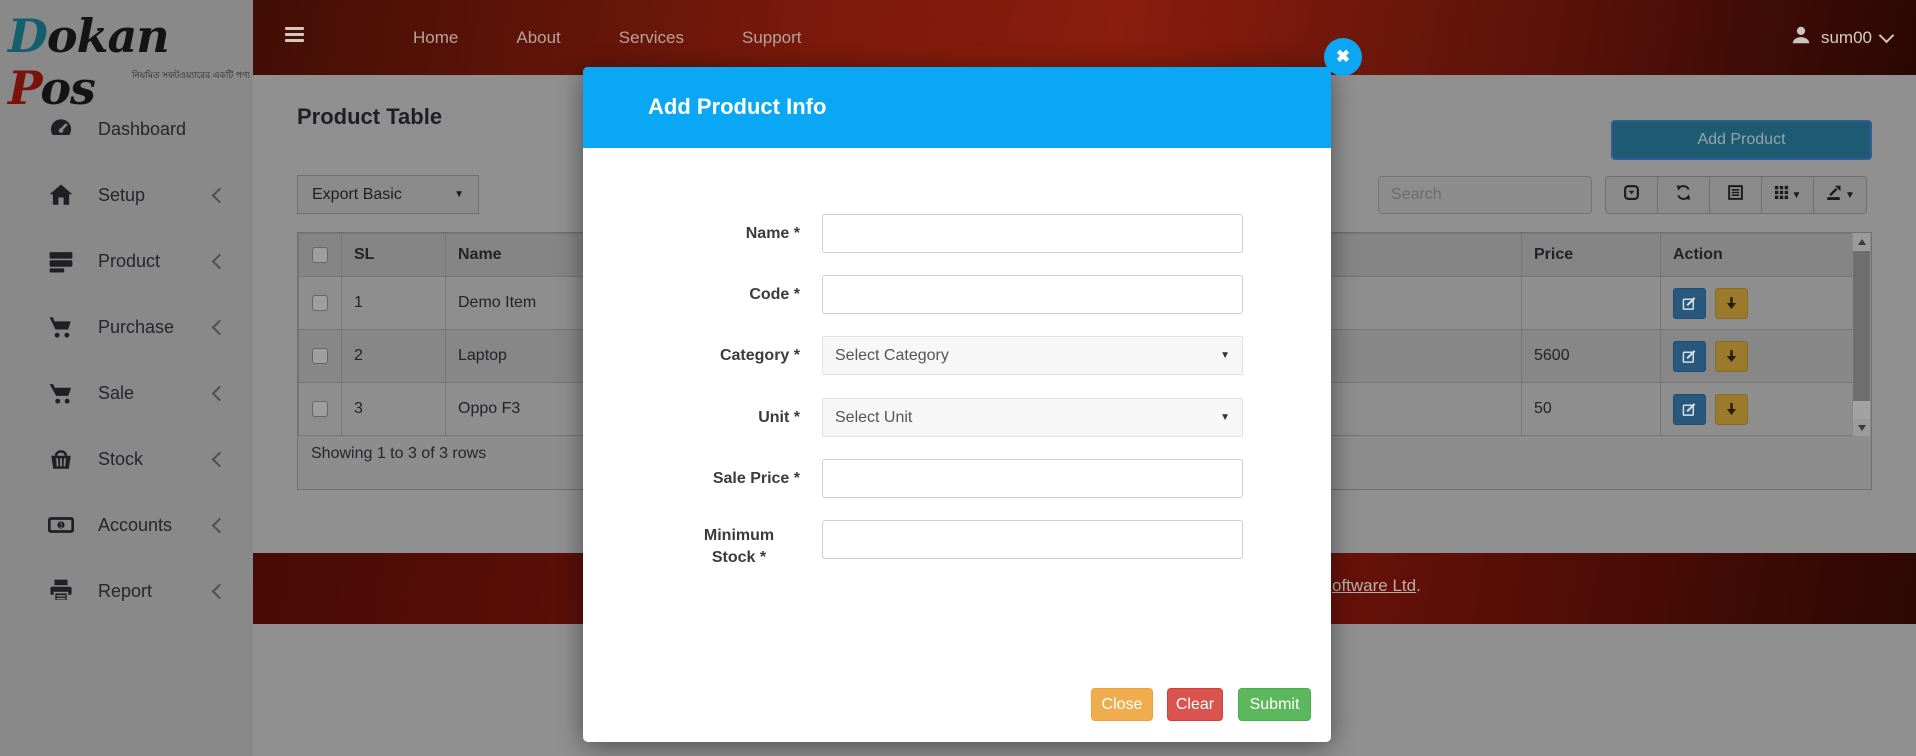  I want to click on sidebar-item-product: Product, so click(126, 261).